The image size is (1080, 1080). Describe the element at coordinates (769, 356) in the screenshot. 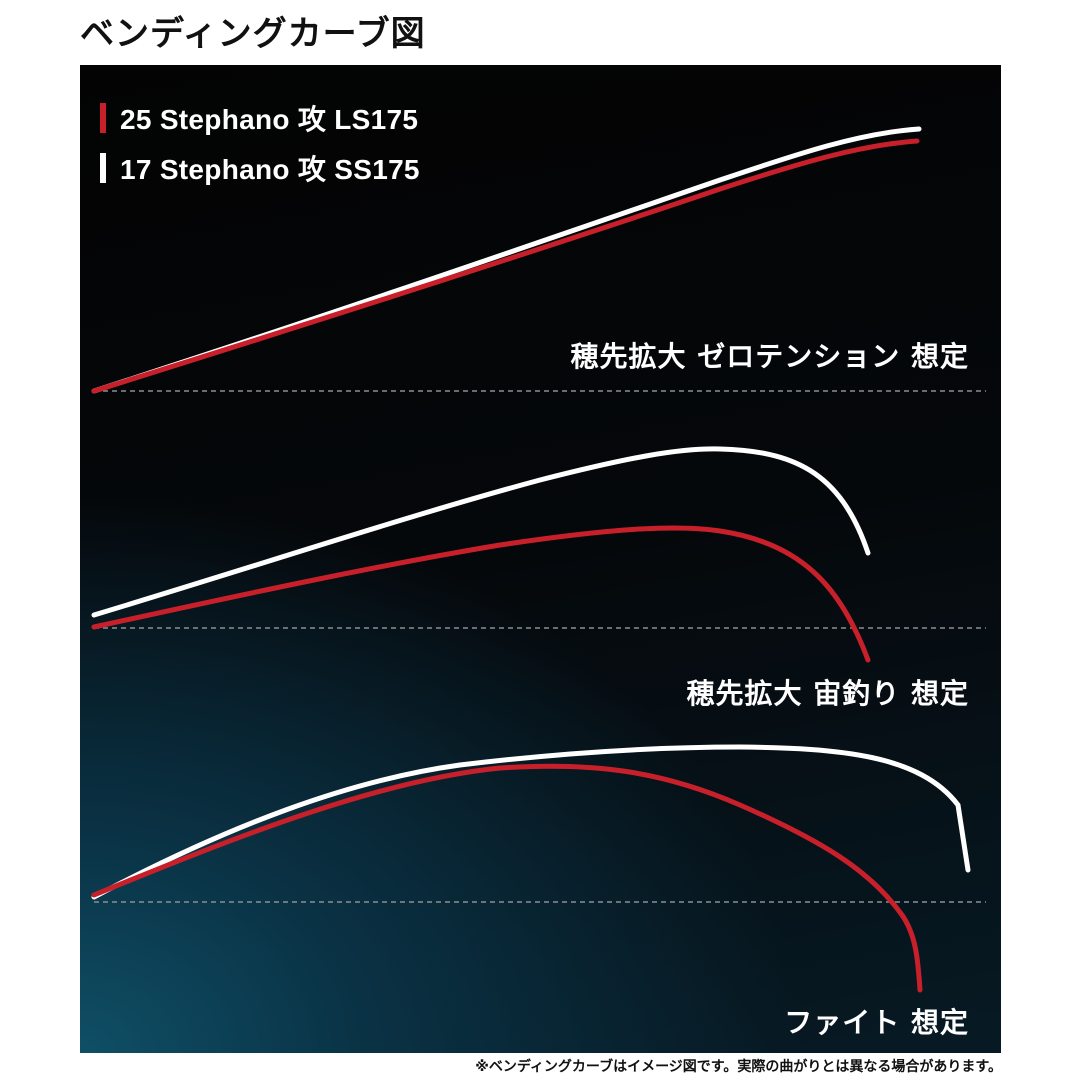

I see `scenario-label-zero-tension: 穂先拡大 ゼロテンション 想定` at that location.